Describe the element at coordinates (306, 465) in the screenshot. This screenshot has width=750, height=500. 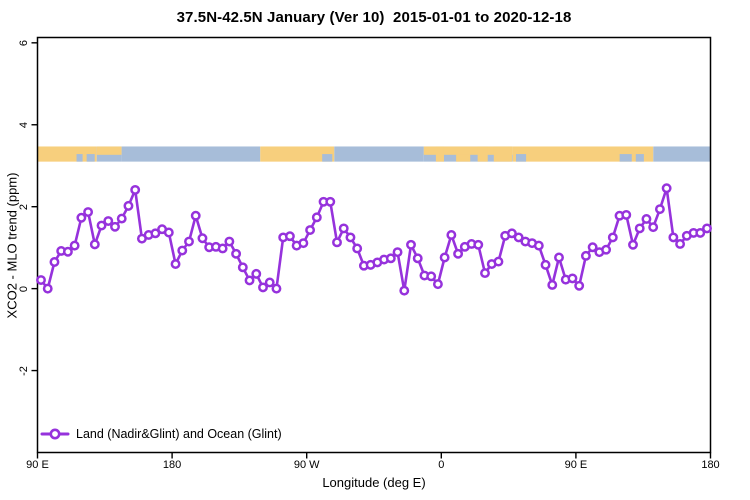
I see `x-tick-label: 90 W` at that location.